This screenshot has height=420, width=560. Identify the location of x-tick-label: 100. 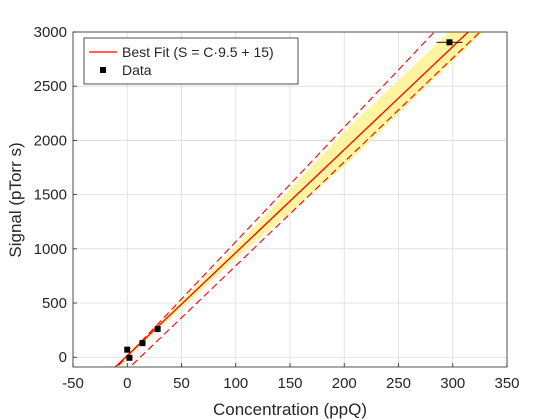
(235, 383).